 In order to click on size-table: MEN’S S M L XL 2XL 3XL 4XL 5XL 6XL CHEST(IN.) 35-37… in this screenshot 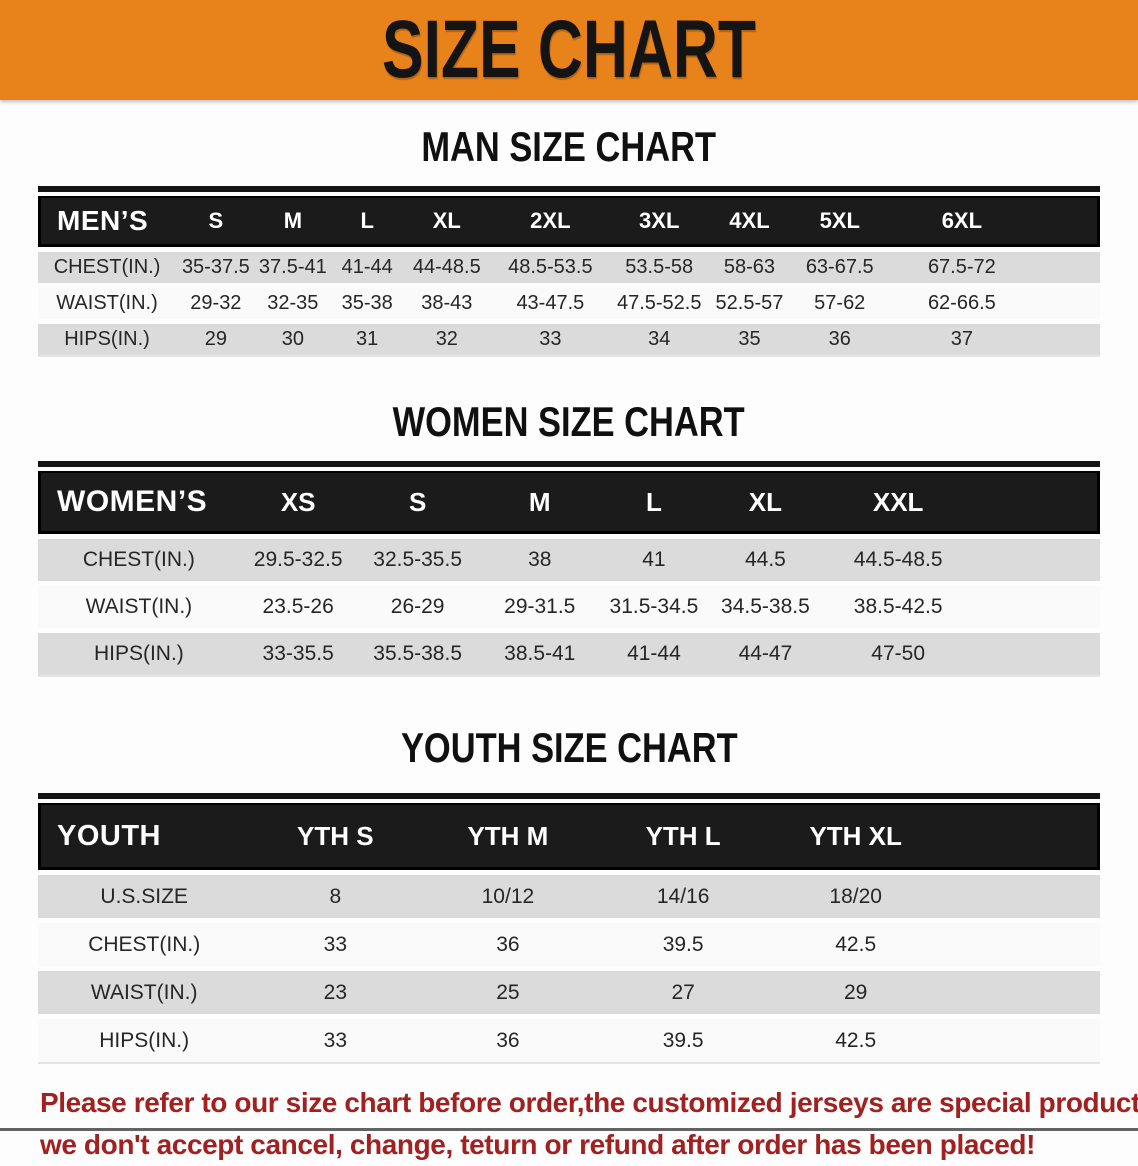, I will do `click(569, 276)`.